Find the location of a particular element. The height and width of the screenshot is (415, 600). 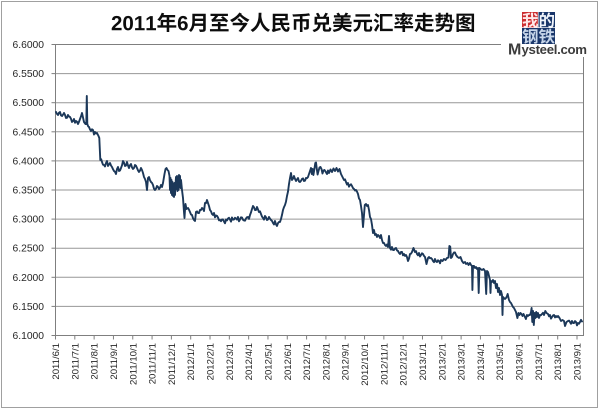

svg-text: 2011/10/1 is located at coordinates (133, 364).